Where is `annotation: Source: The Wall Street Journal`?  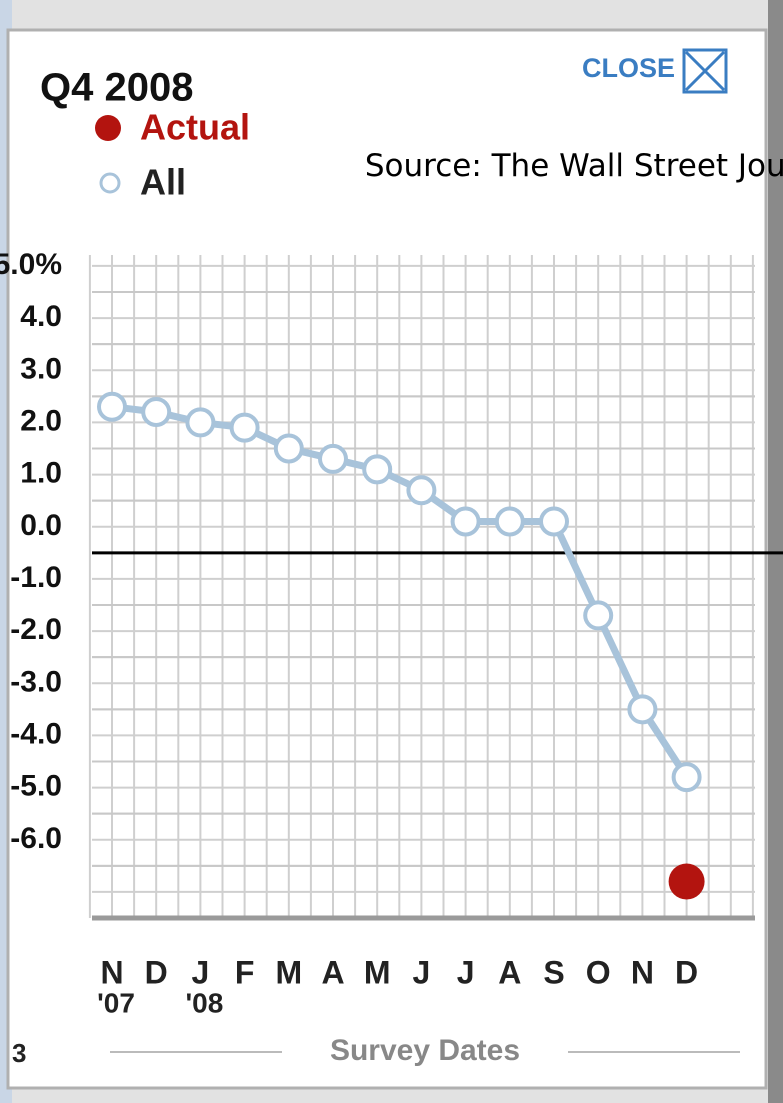 annotation: Source: The Wall Street Journal is located at coordinates (573, 166).